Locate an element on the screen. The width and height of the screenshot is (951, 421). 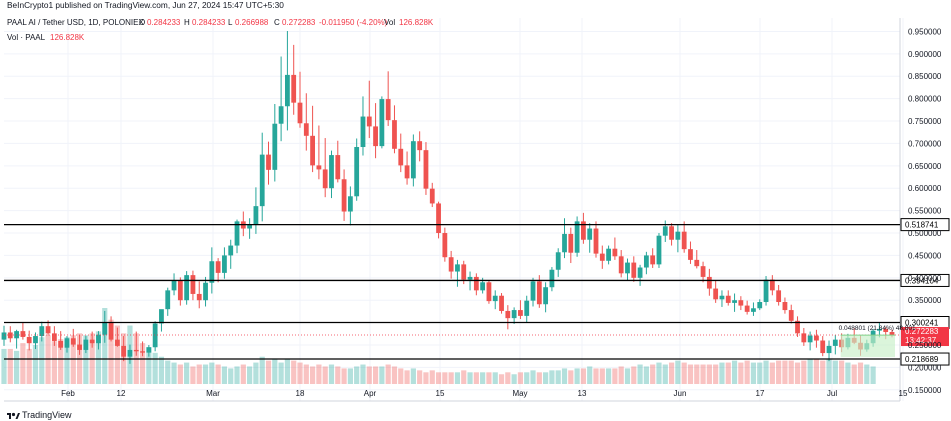
measurement-label: 0.048801 (21.84%) 48,801 is located at coordinates (877, 328).